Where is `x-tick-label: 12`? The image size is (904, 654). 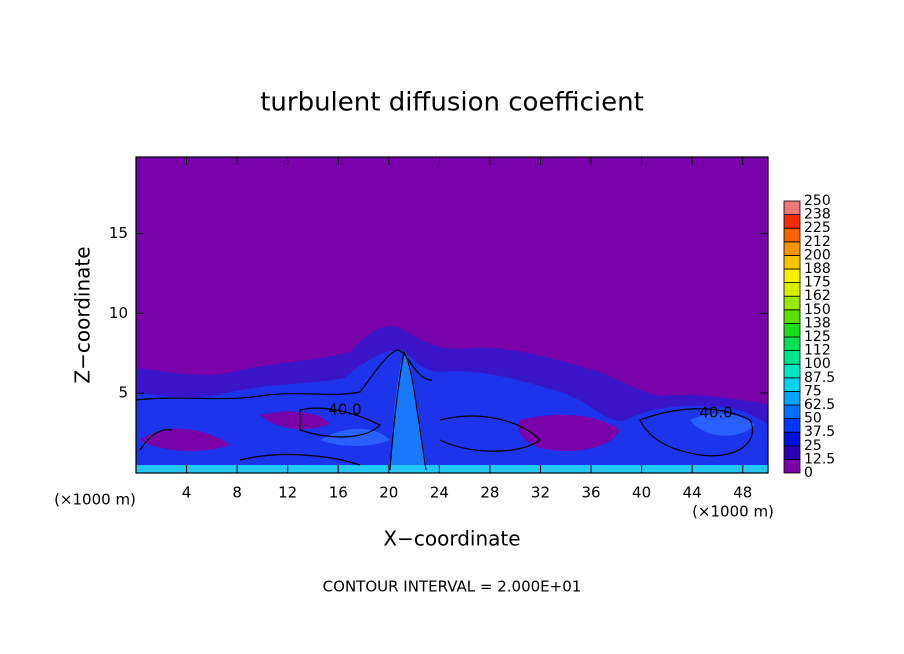
x-tick-label: 12 is located at coordinates (287, 493).